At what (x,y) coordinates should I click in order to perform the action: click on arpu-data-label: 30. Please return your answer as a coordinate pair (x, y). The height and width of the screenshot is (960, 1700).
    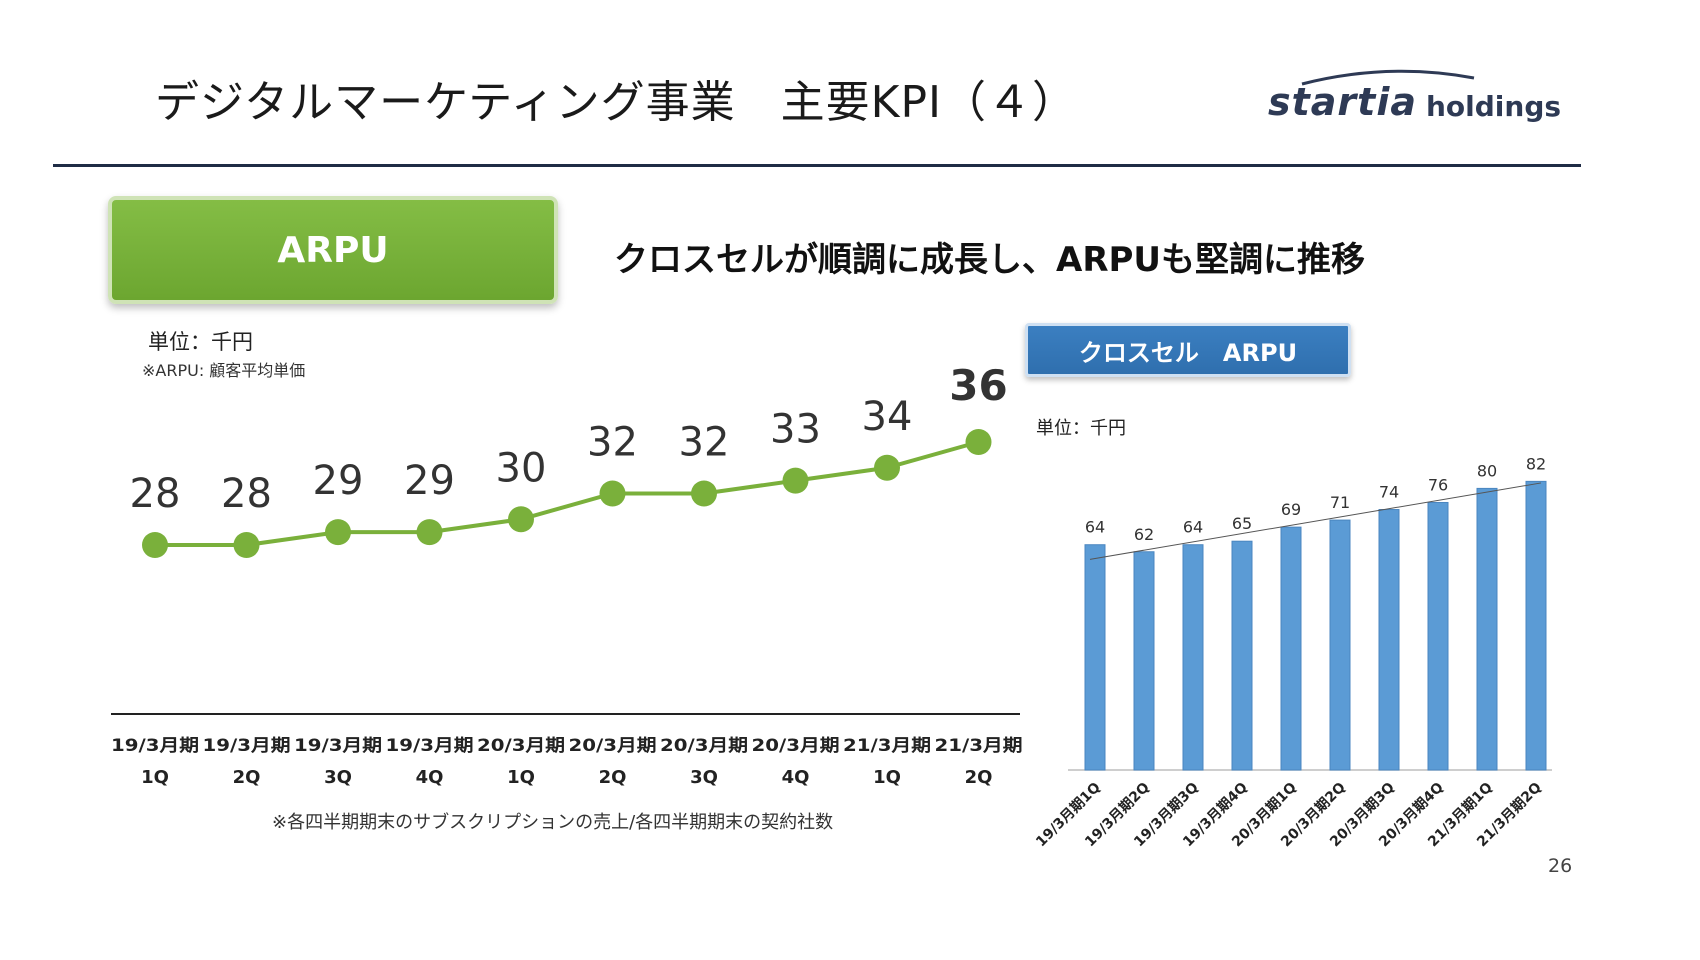
    Looking at the image, I should click on (521, 468).